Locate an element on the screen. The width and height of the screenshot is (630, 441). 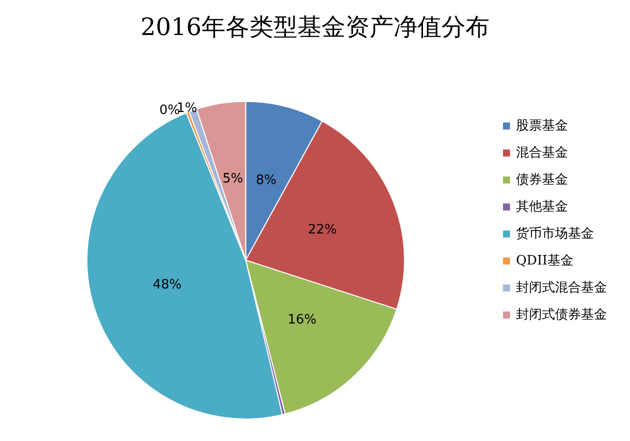
legend-label: 其他基金 is located at coordinates (542, 207).